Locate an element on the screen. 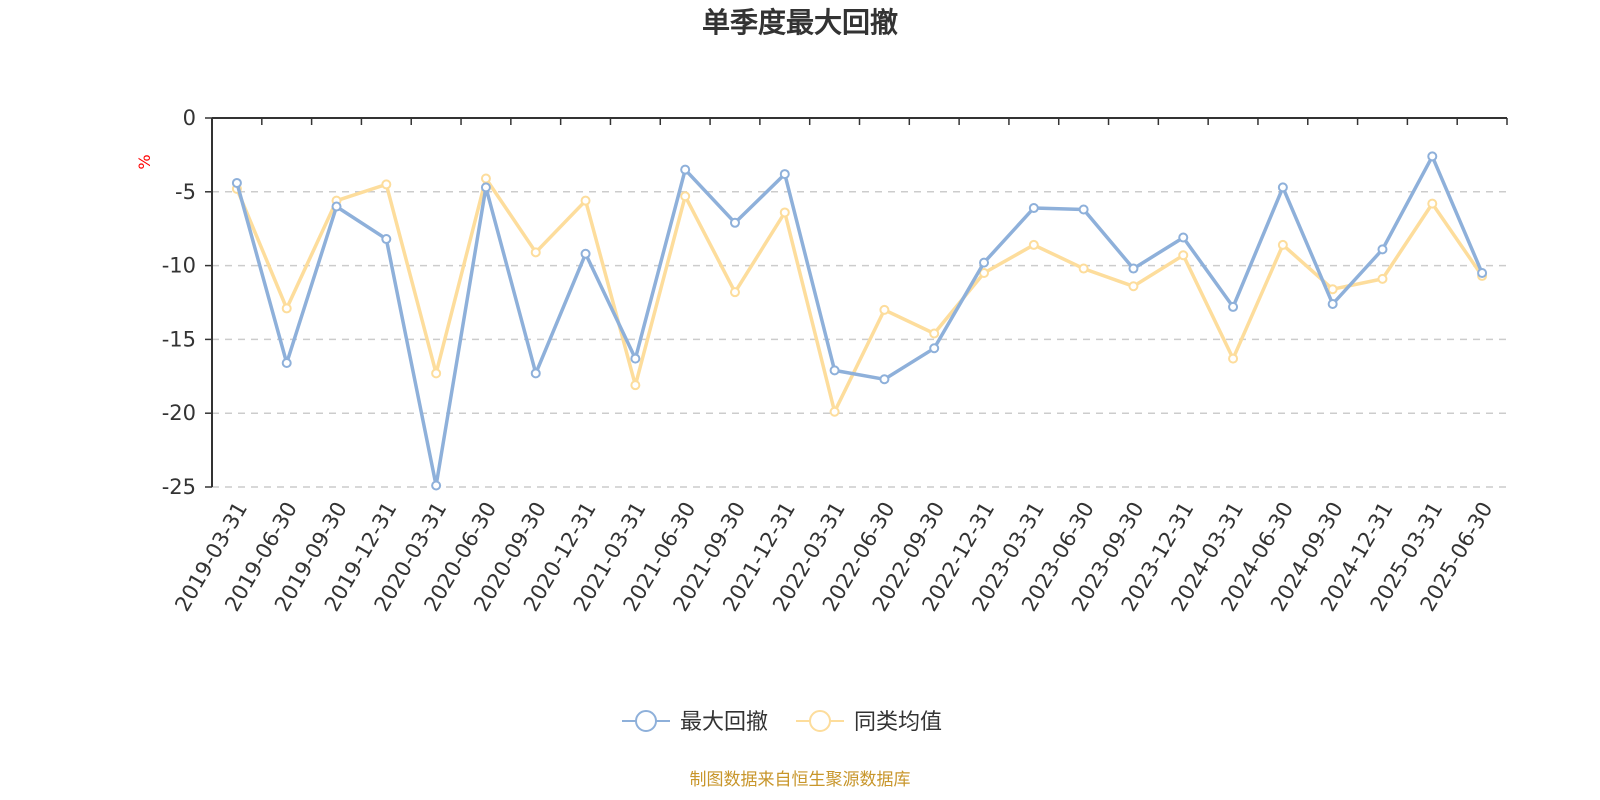 This screenshot has width=1600, height=800. legend: 最大回撤 同类均值 is located at coordinates (782, 722).